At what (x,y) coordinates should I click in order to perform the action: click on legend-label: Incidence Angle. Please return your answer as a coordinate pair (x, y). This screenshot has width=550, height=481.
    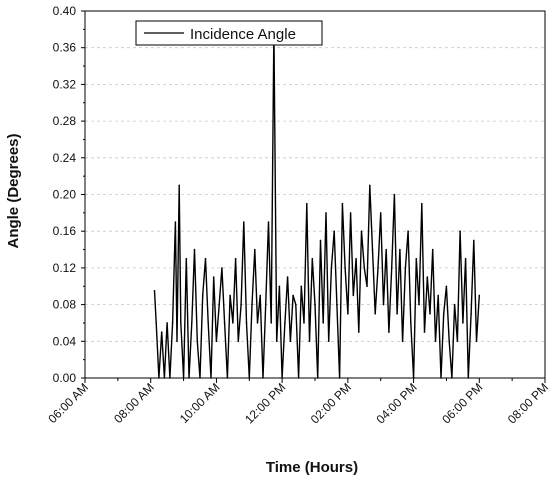
    Looking at the image, I should click on (243, 34).